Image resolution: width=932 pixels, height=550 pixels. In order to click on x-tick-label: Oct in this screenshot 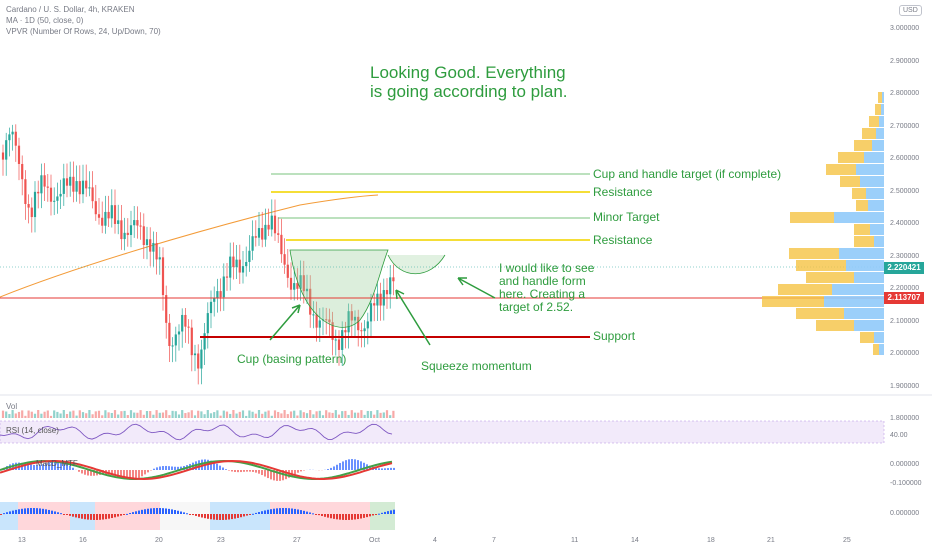, I will do `click(374, 540)`.